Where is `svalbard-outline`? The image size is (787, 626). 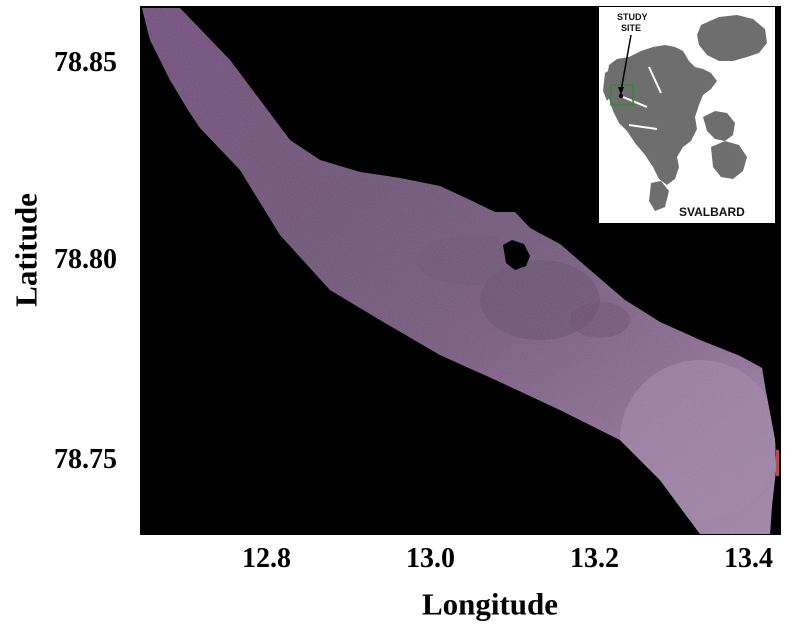
svalbard-outline is located at coordinates (685, 113).